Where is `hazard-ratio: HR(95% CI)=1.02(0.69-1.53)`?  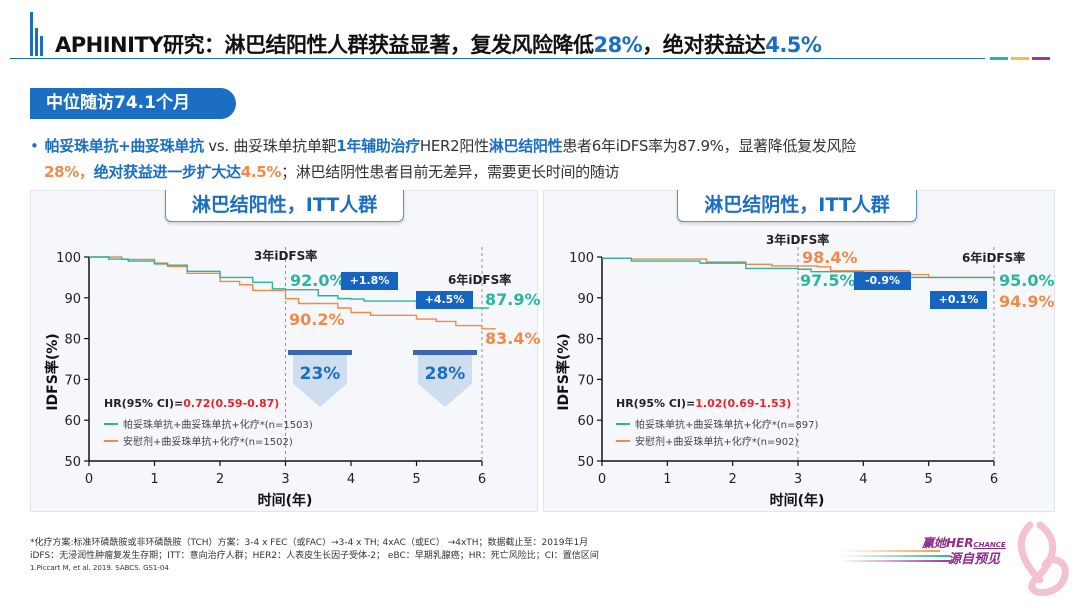 hazard-ratio: HR(95% CI)=1.02(0.69-1.53) is located at coordinates (703, 403).